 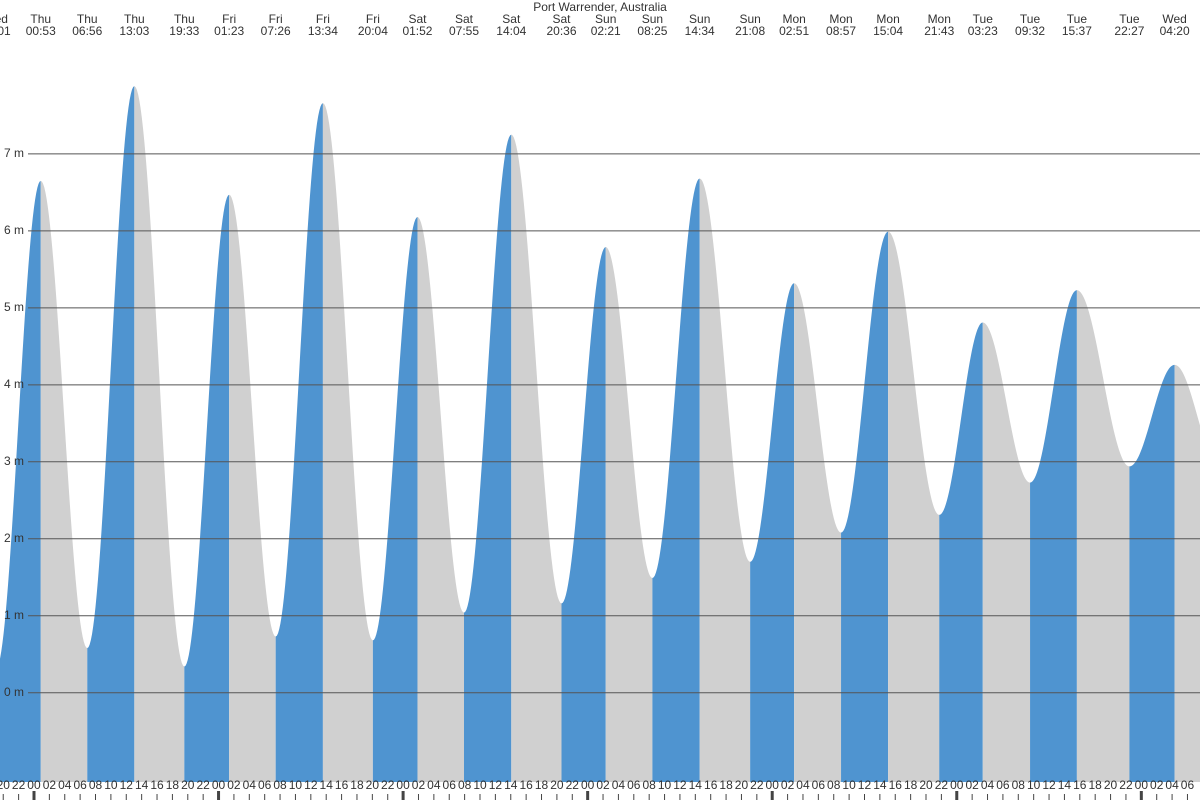 What do you see at coordinates (134, 31) in the screenshot?
I see `extreme-time: 13:03` at bounding box center [134, 31].